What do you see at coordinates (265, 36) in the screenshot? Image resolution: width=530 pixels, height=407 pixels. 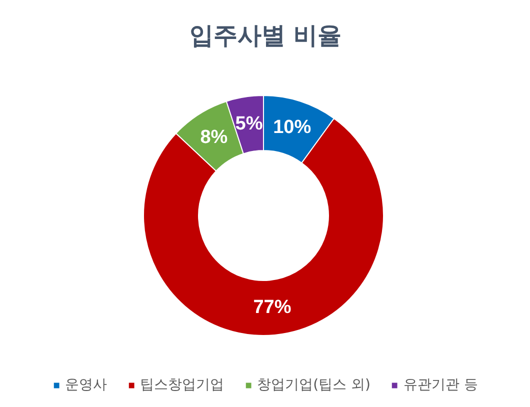 I see `chart-title: 입주사별 비율` at bounding box center [265, 36].